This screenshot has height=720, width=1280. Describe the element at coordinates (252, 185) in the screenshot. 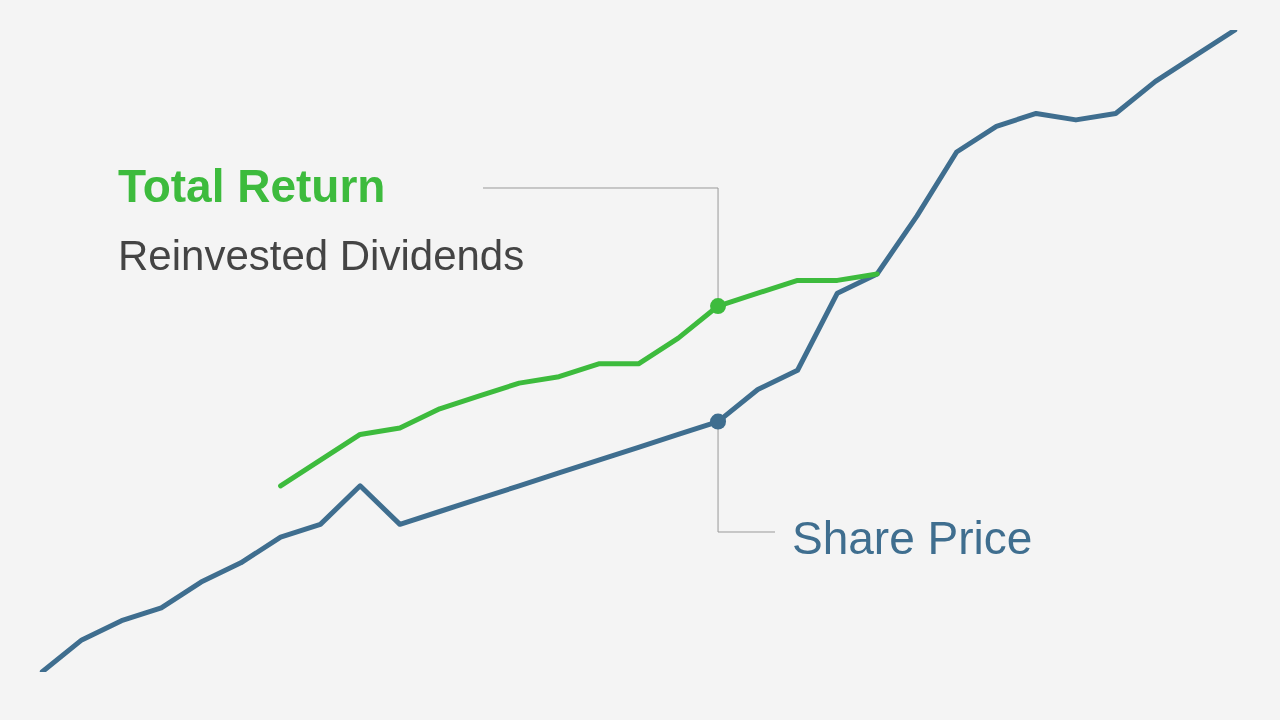

I see `text: Total Return` at that location.